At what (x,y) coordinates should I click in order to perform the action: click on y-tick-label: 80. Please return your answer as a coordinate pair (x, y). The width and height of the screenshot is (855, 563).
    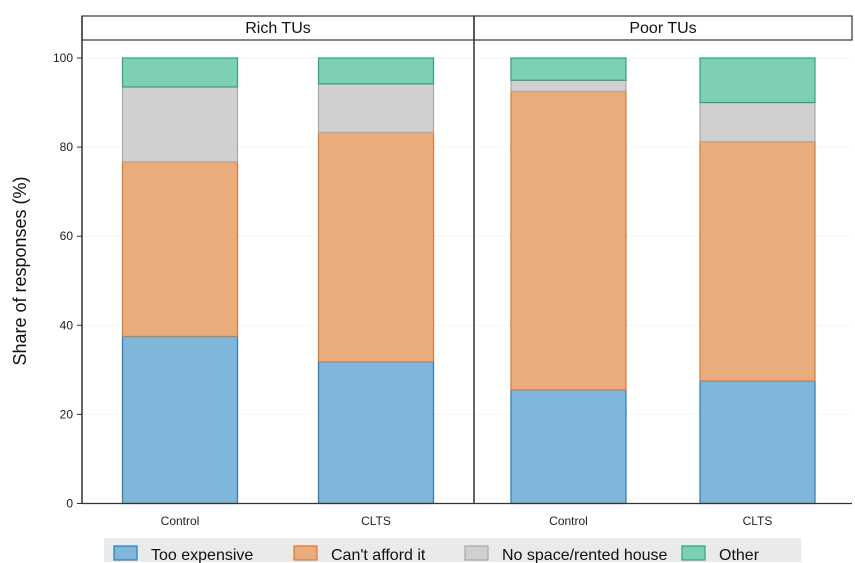
    Looking at the image, I should click on (67, 147).